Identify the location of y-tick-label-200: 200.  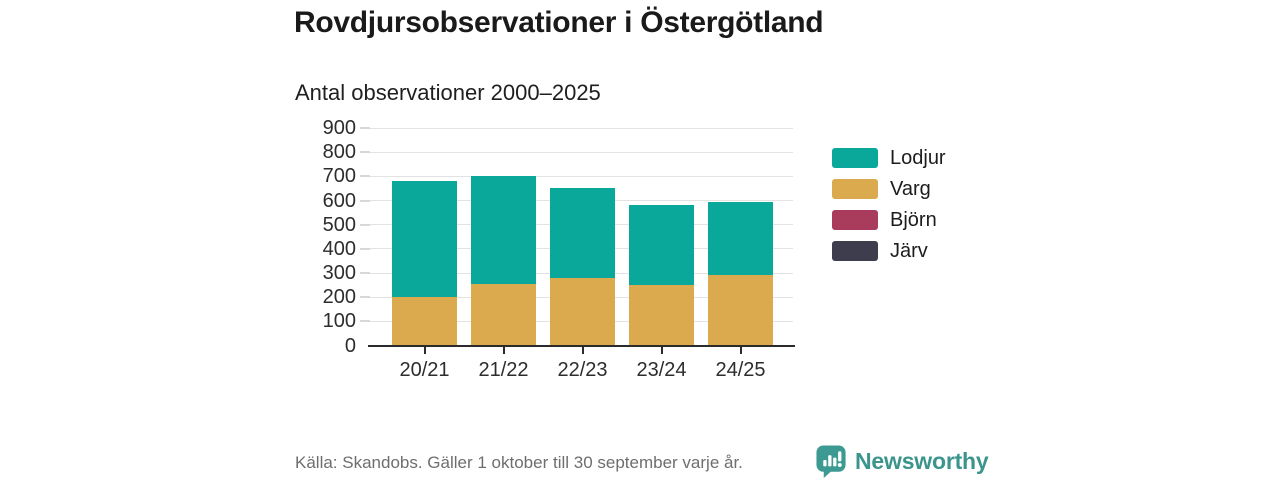
(339, 297).